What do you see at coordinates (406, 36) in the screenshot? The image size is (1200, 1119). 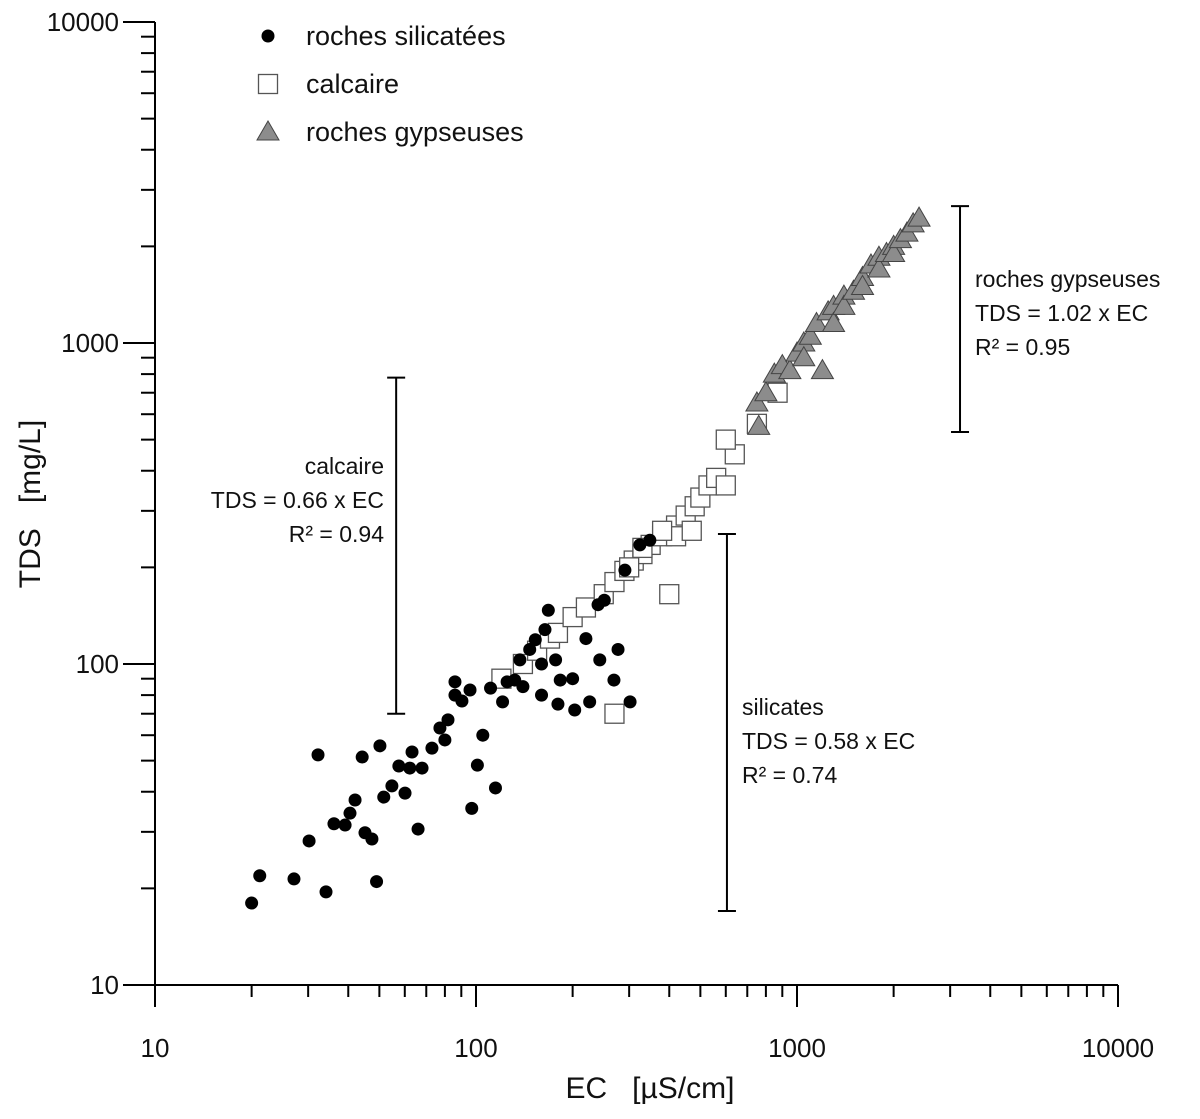 I see `legend-label: roches silicatées` at bounding box center [406, 36].